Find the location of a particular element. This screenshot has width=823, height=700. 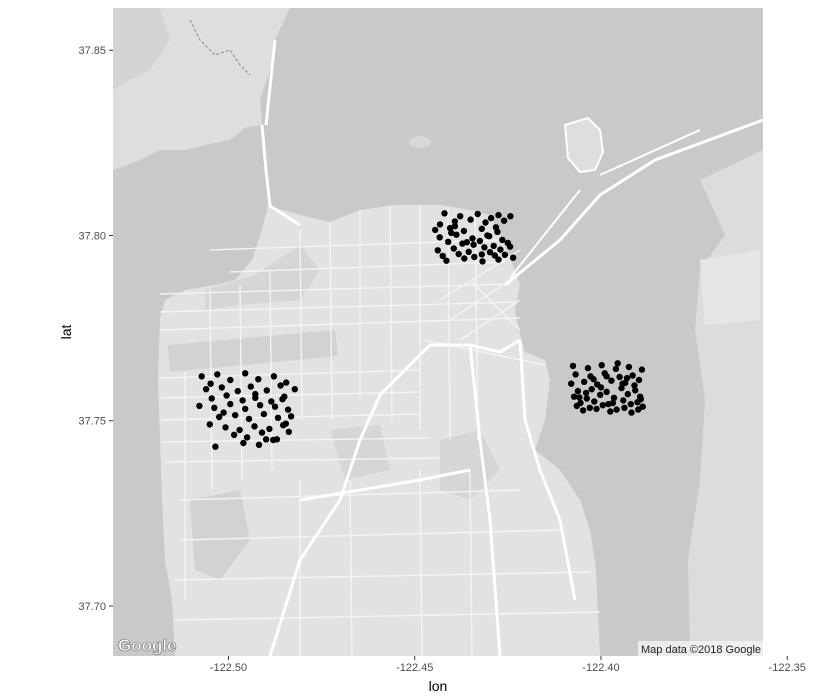

x-axis: -122.50 -122.45 -122.40 -122.35 is located at coordinates (508, 665).